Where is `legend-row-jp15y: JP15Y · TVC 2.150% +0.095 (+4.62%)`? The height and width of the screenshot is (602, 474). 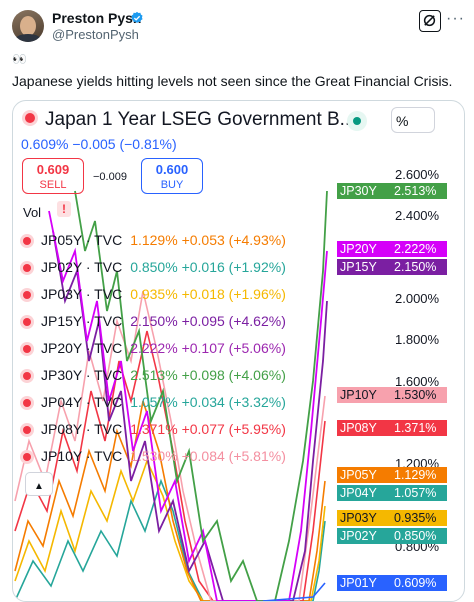
legend-row-jp15y: JP15Y · TVC 2.150% +0.095 (+4.62%) is located at coordinates (154, 321).